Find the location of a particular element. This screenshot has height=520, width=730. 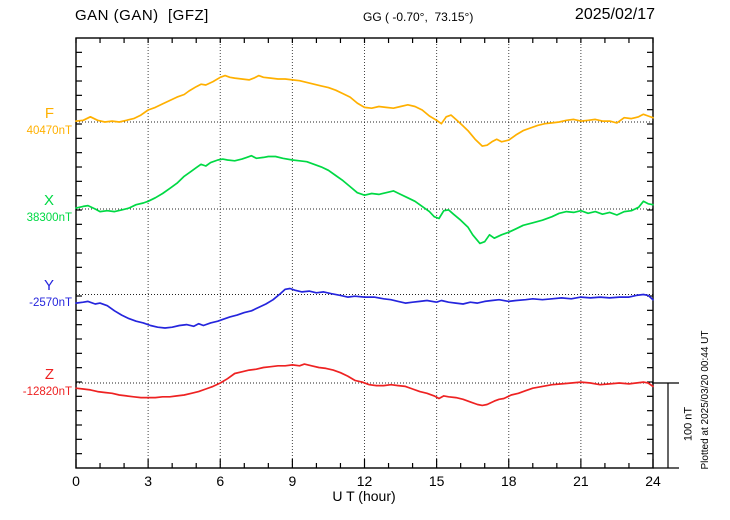

component-baseline-Z: -12820nT is located at coordinates (47, 392).